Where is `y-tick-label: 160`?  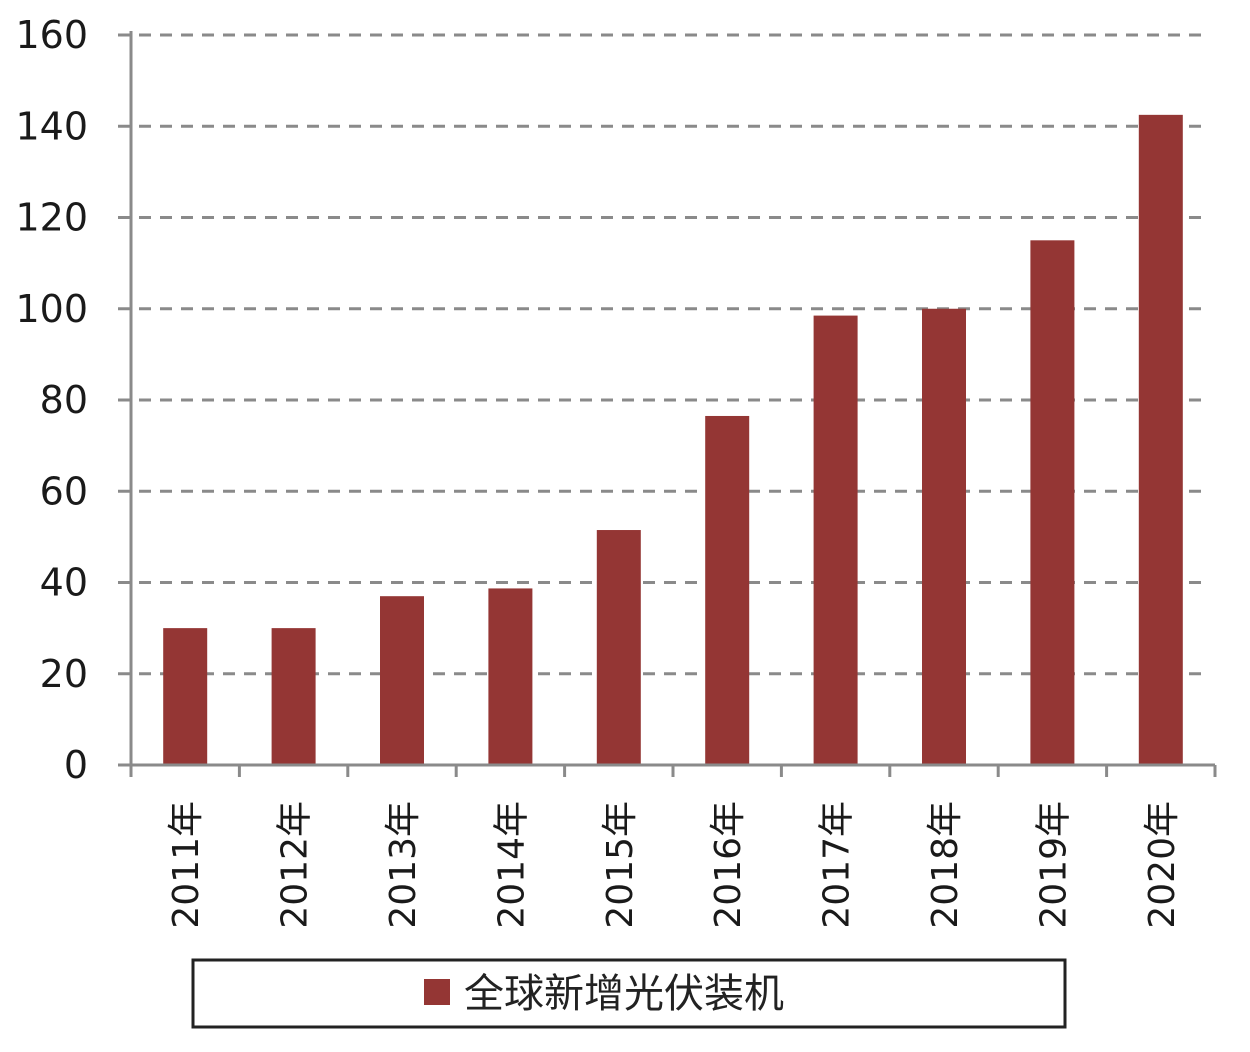 y-tick-label: 160 is located at coordinates (51, 35).